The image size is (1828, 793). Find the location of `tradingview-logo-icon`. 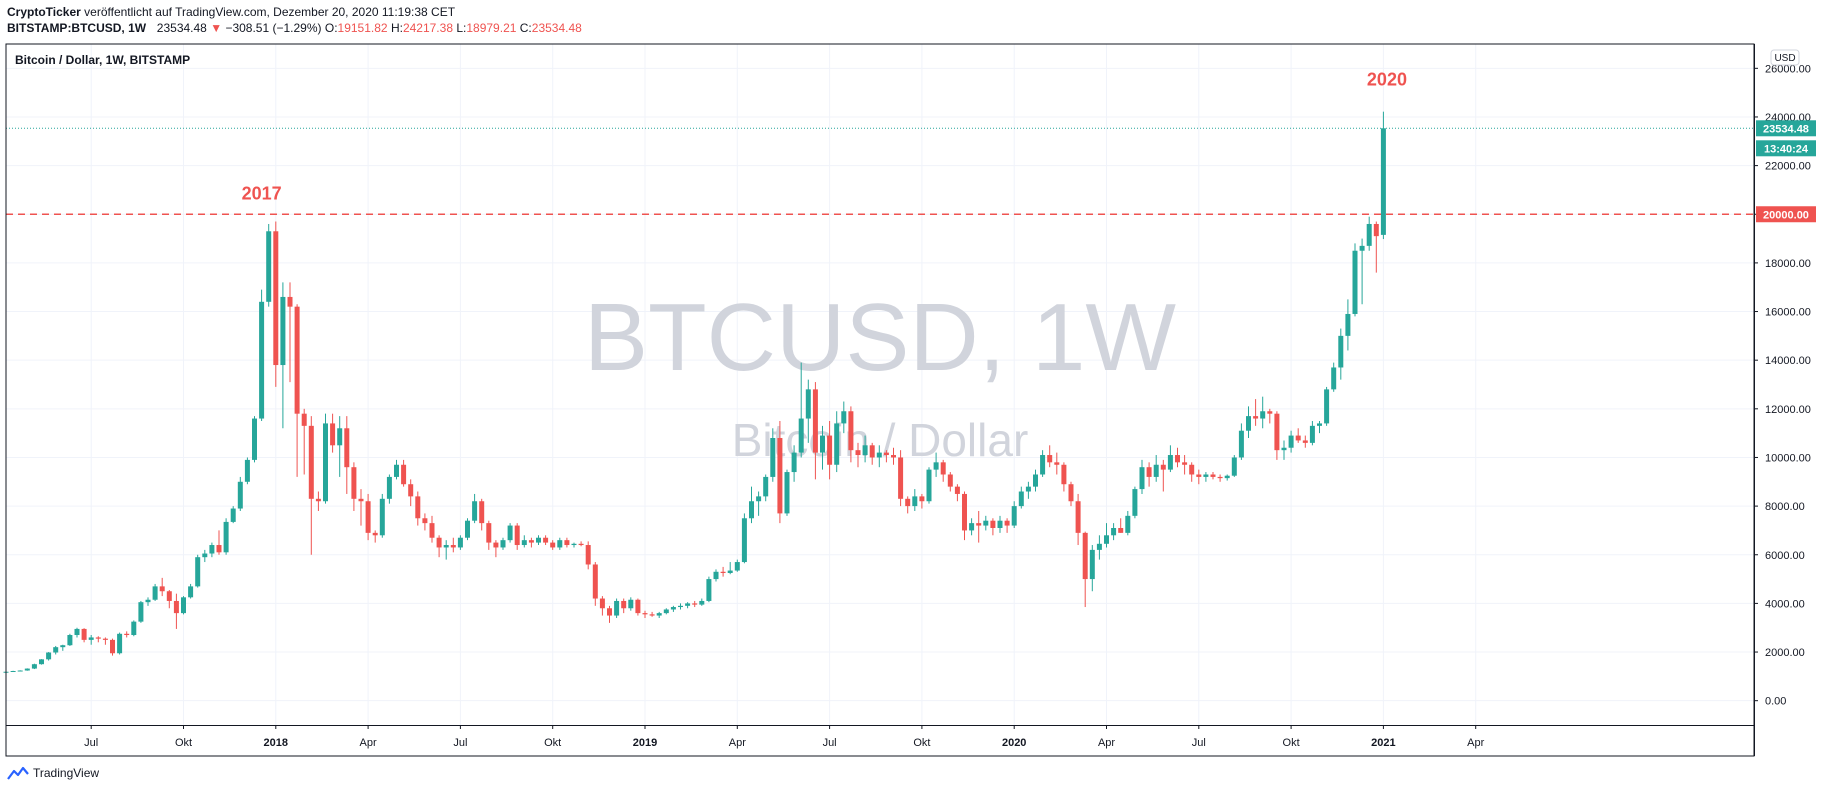

tradingview-logo-icon is located at coordinates (18, 773).